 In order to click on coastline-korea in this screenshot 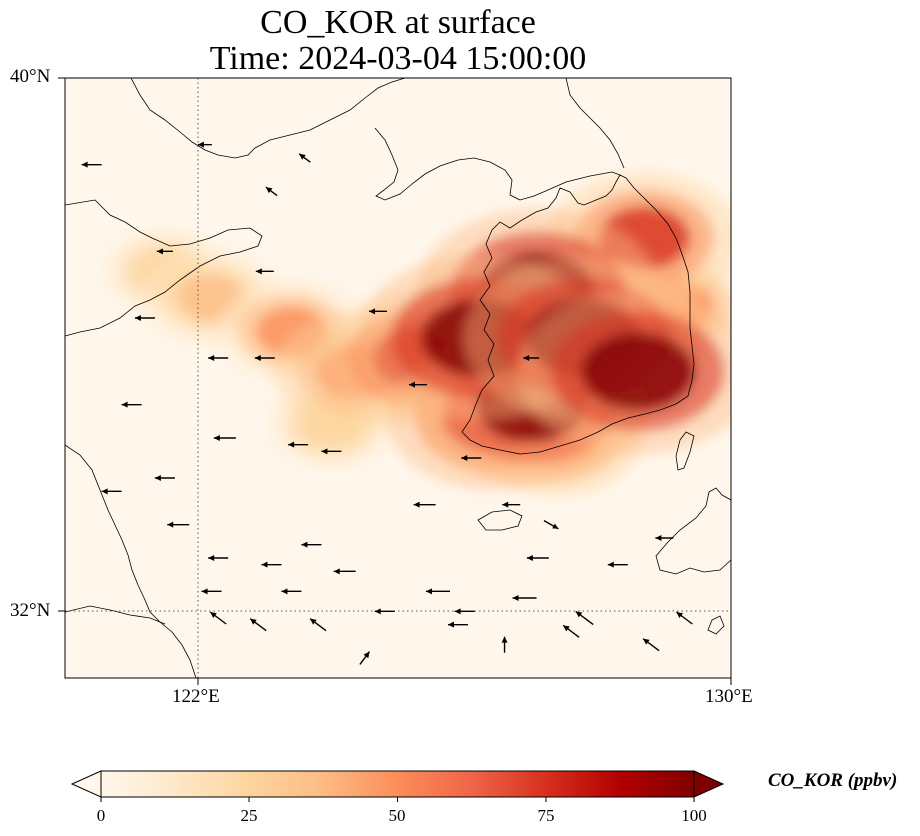, I will do `click(578, 314)`.